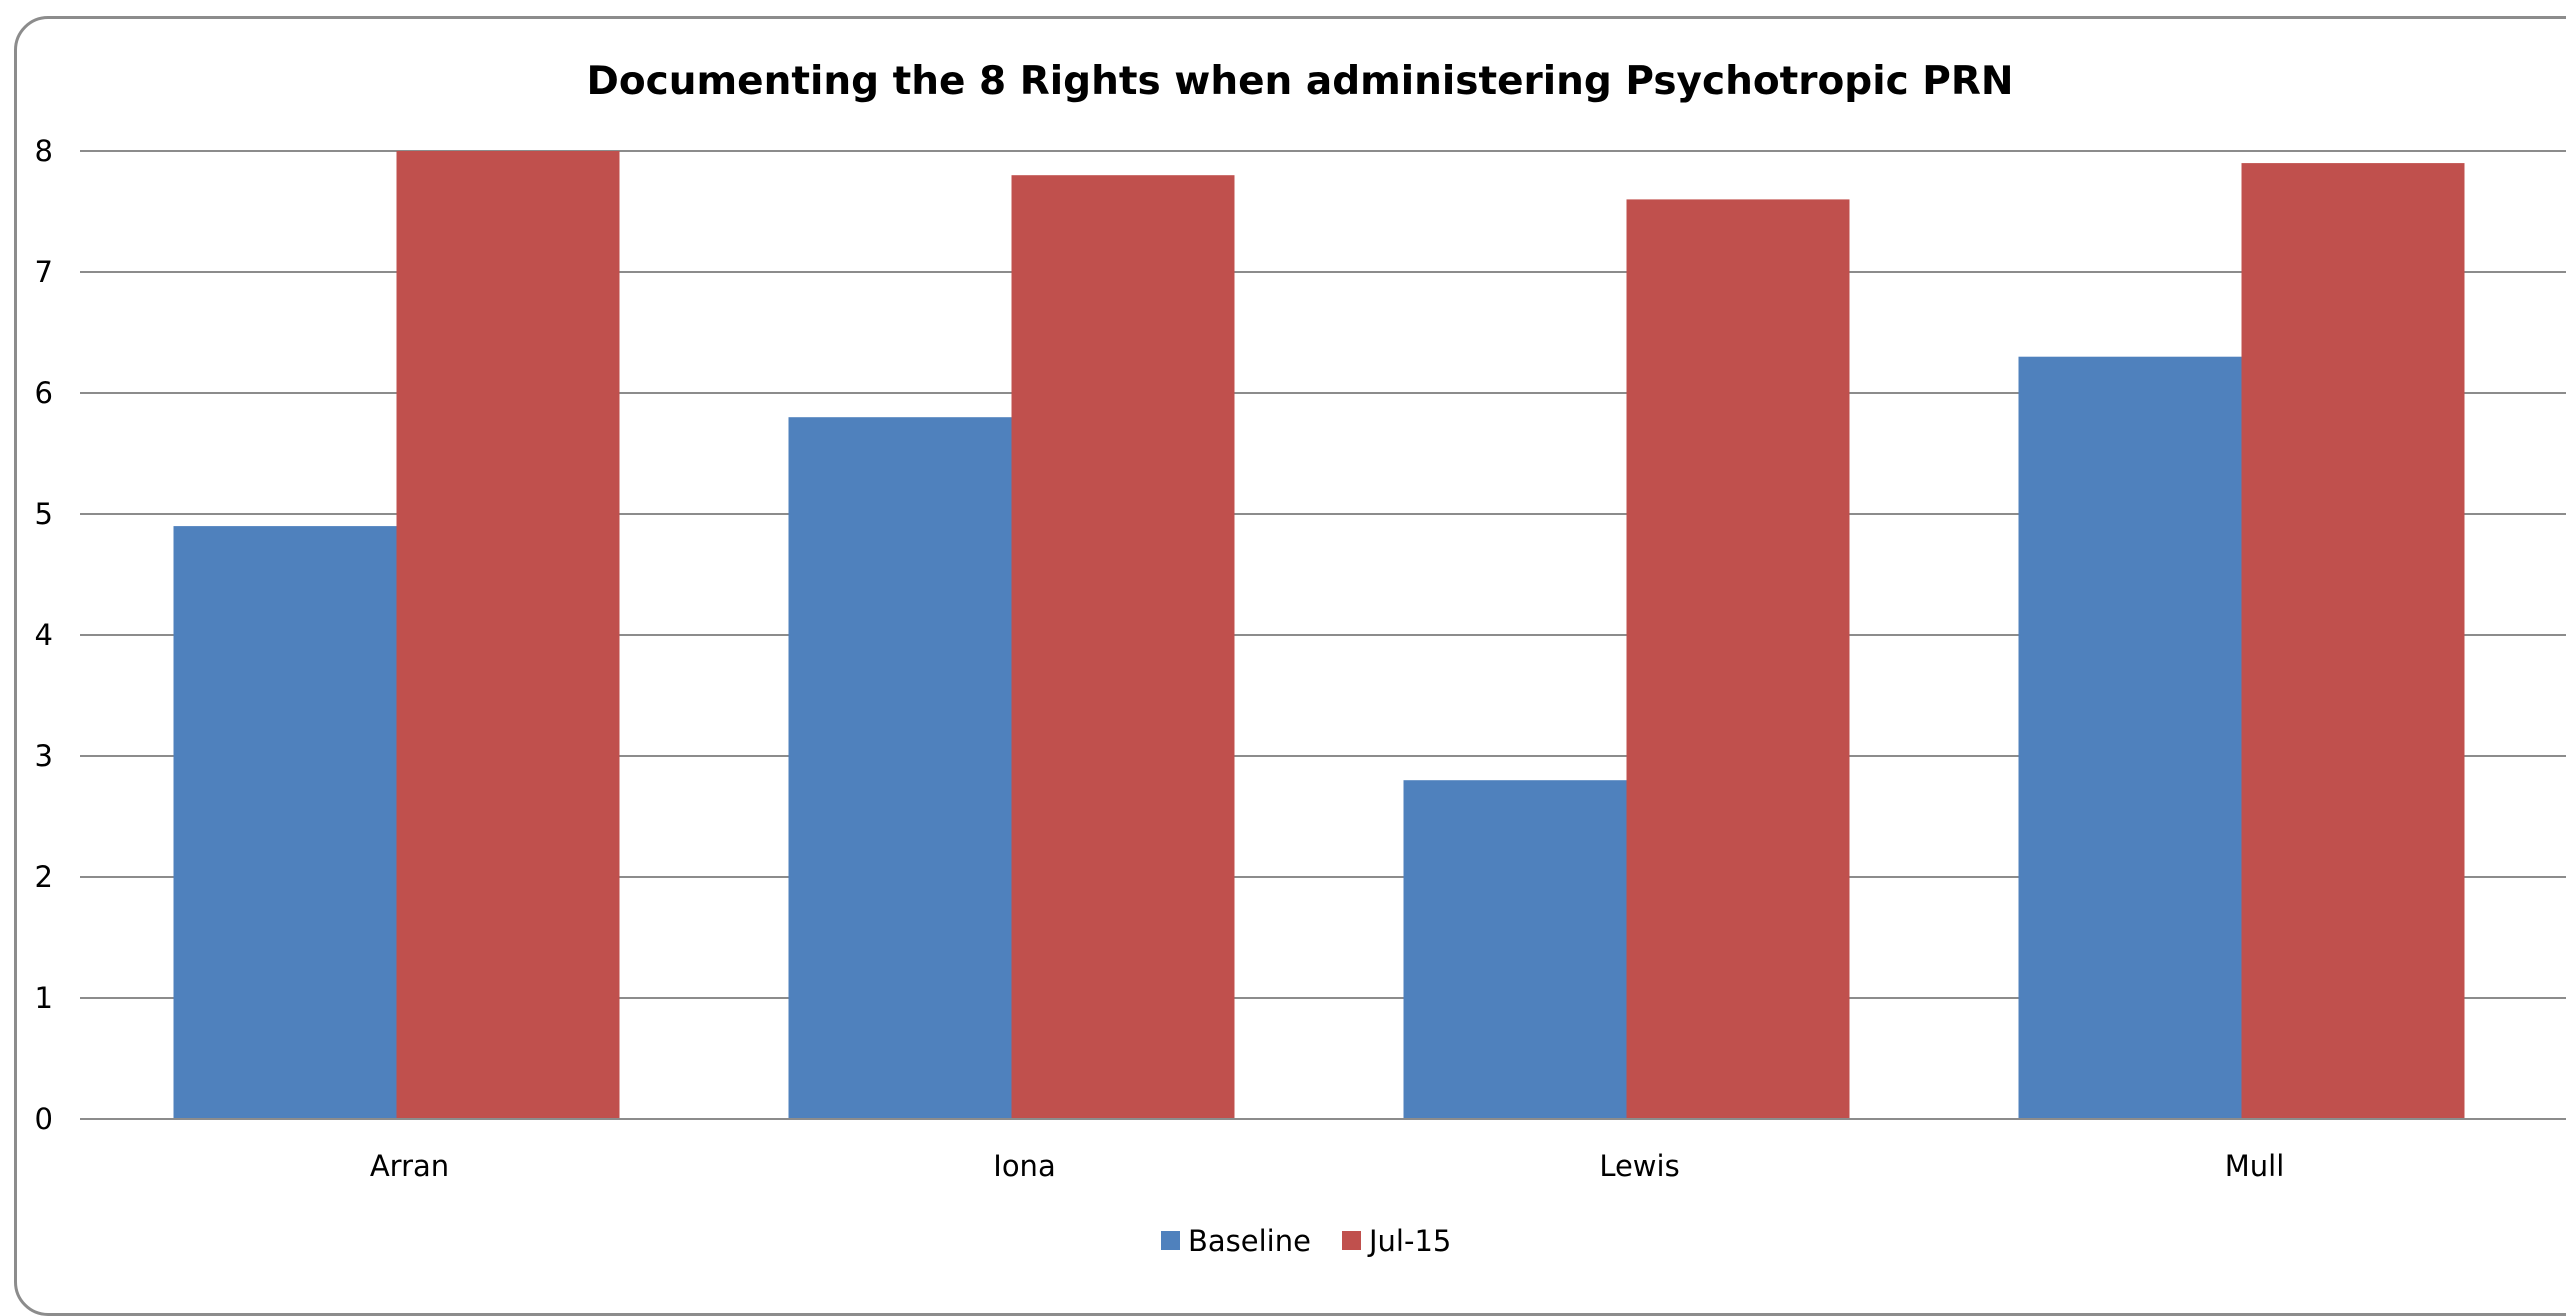 The width and height of the screenshot is (2566, 1316). What do you see at coordinates (1249, 1241) in the screenshot?
I see `legend-label: Baseline` at bounding box center [1249, 1241].